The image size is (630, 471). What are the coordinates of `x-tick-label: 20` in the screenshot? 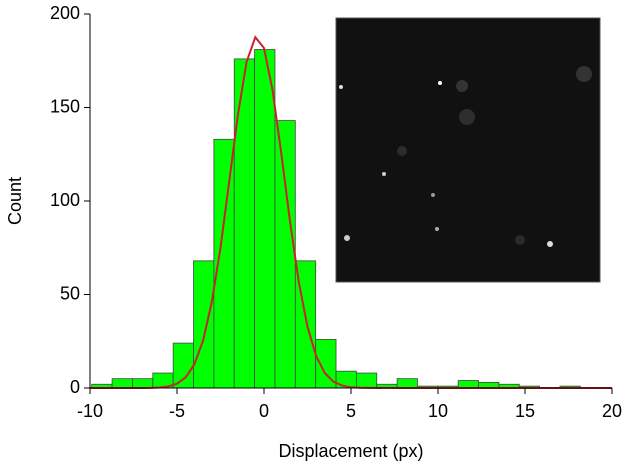 It's located at (612, 411).